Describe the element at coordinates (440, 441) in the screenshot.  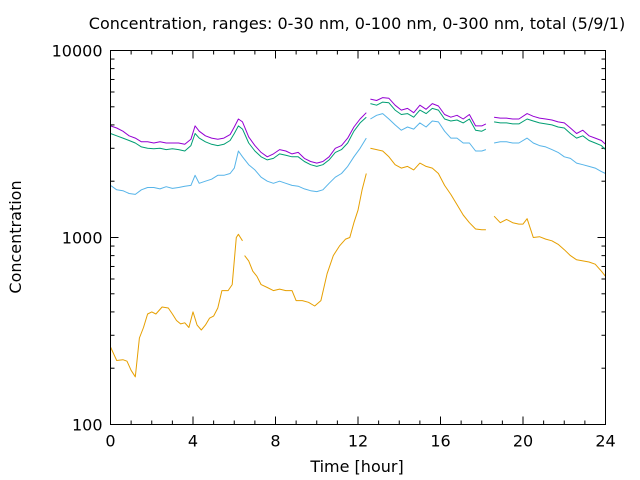
I see `x-tick-label: 16` at that location.